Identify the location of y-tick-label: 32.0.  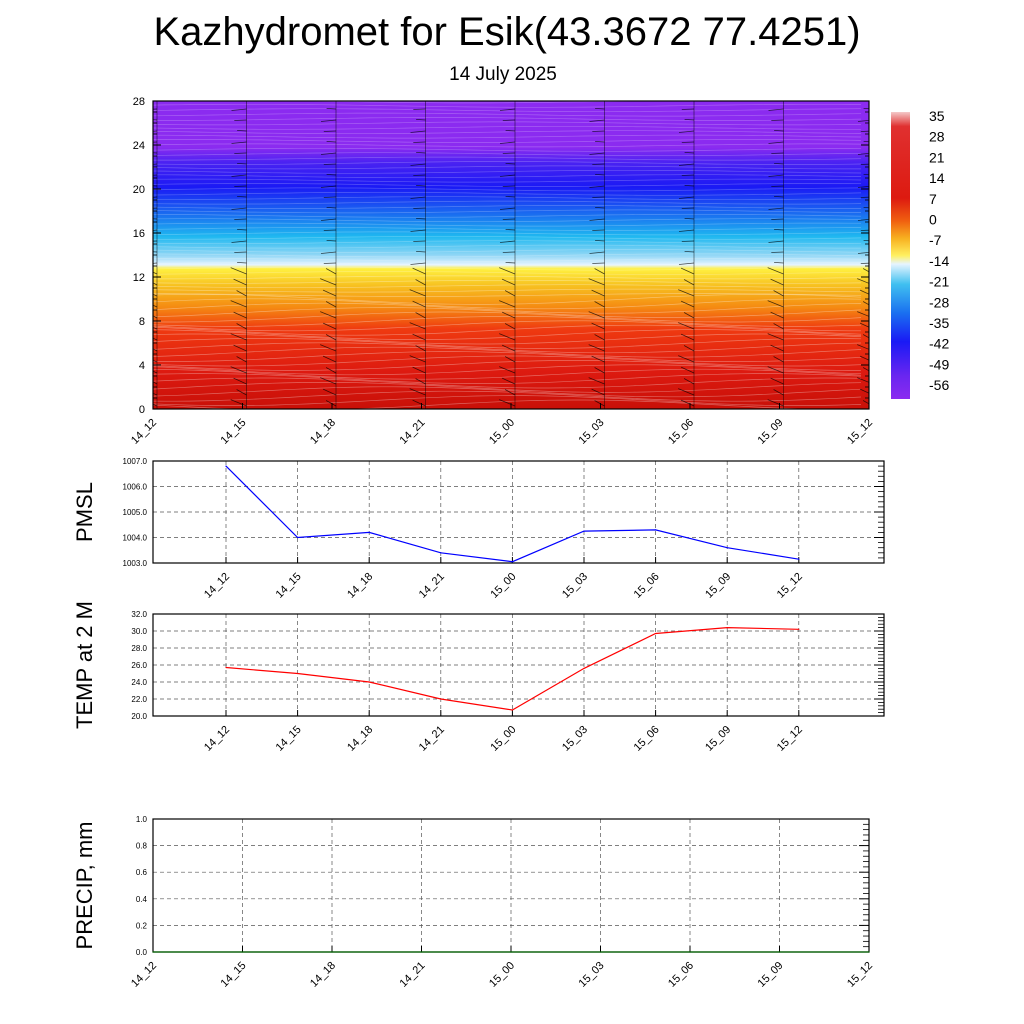
(139, 614).